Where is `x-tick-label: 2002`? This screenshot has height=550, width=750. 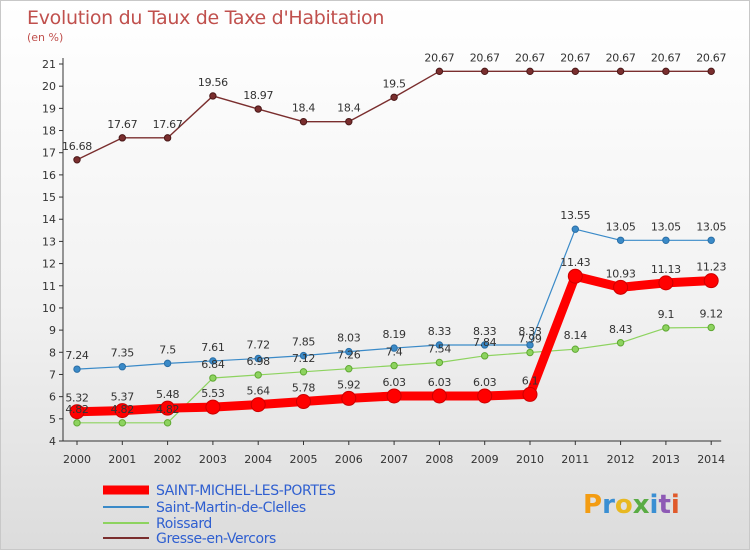
x-tick-label: 2002 is located at coordinates (168, 459).